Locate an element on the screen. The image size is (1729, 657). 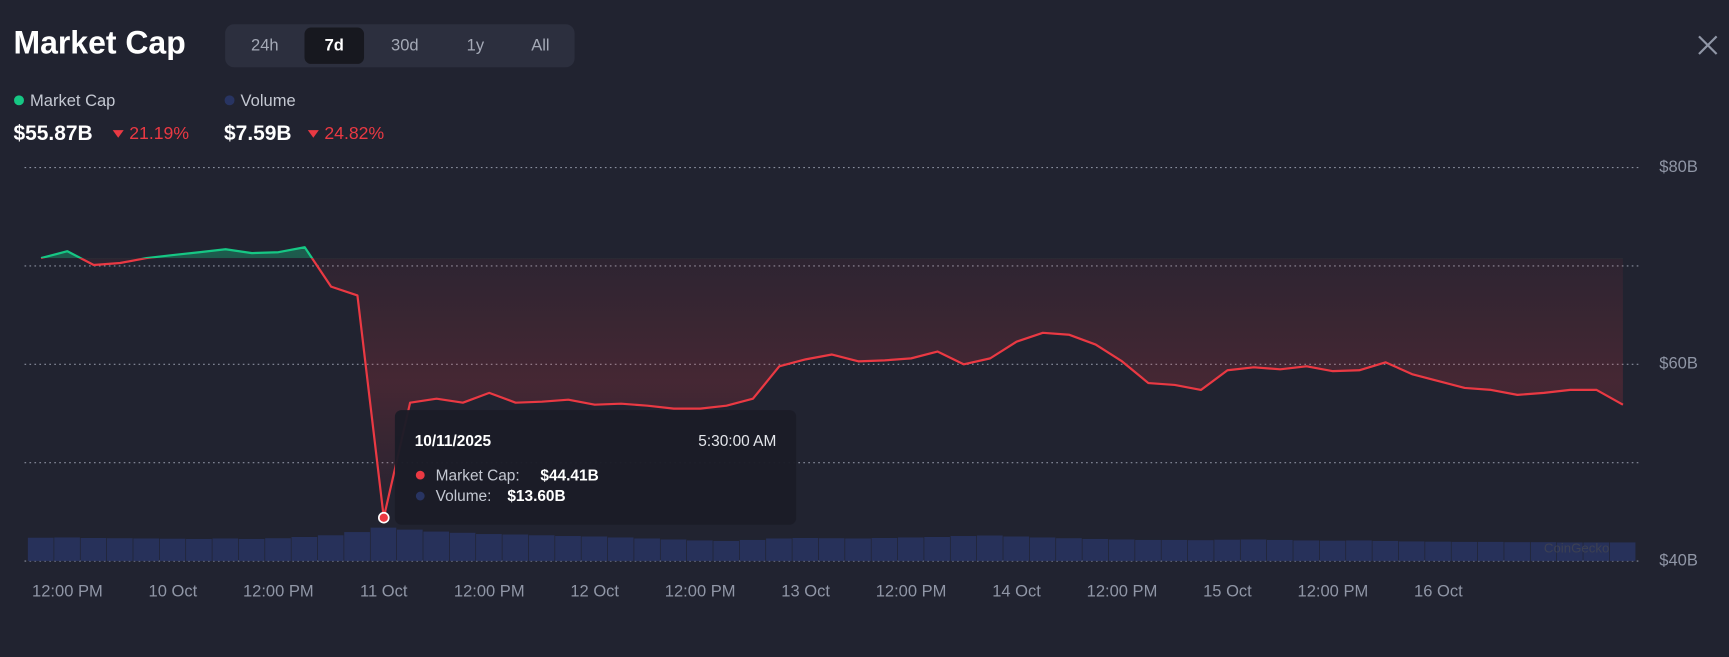
tab: All is located at coordinates (540, 45).